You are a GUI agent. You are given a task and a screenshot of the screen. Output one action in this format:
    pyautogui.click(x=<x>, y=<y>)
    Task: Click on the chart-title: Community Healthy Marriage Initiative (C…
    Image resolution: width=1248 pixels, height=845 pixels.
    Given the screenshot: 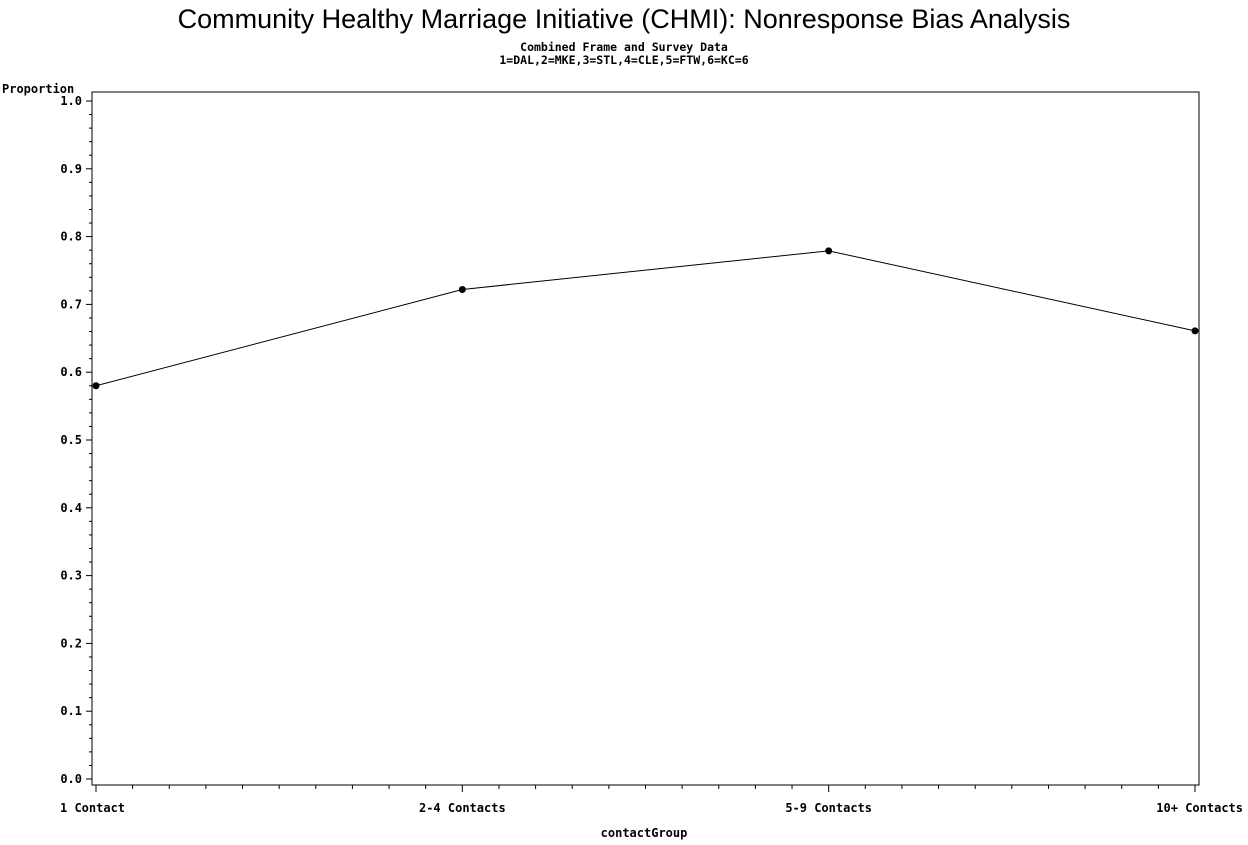 What is the action you would take?
    pyautogui.click(x=624, y=19)
    